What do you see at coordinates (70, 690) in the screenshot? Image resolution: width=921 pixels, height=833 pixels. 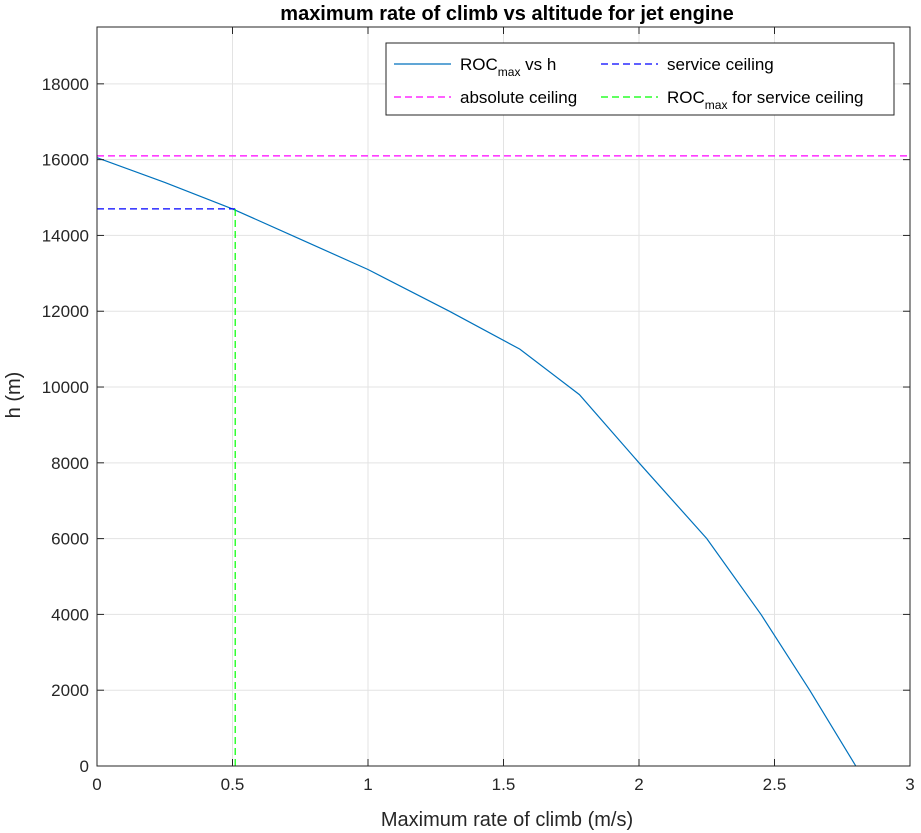 I see `y-tick-label: 2000` at bounding box center [70, 690].